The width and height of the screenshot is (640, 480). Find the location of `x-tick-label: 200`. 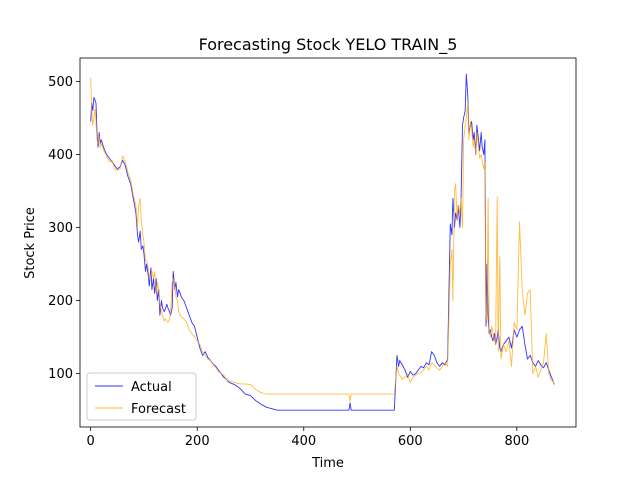

x-tick-label: 200 is located at coordinates (197, 441).